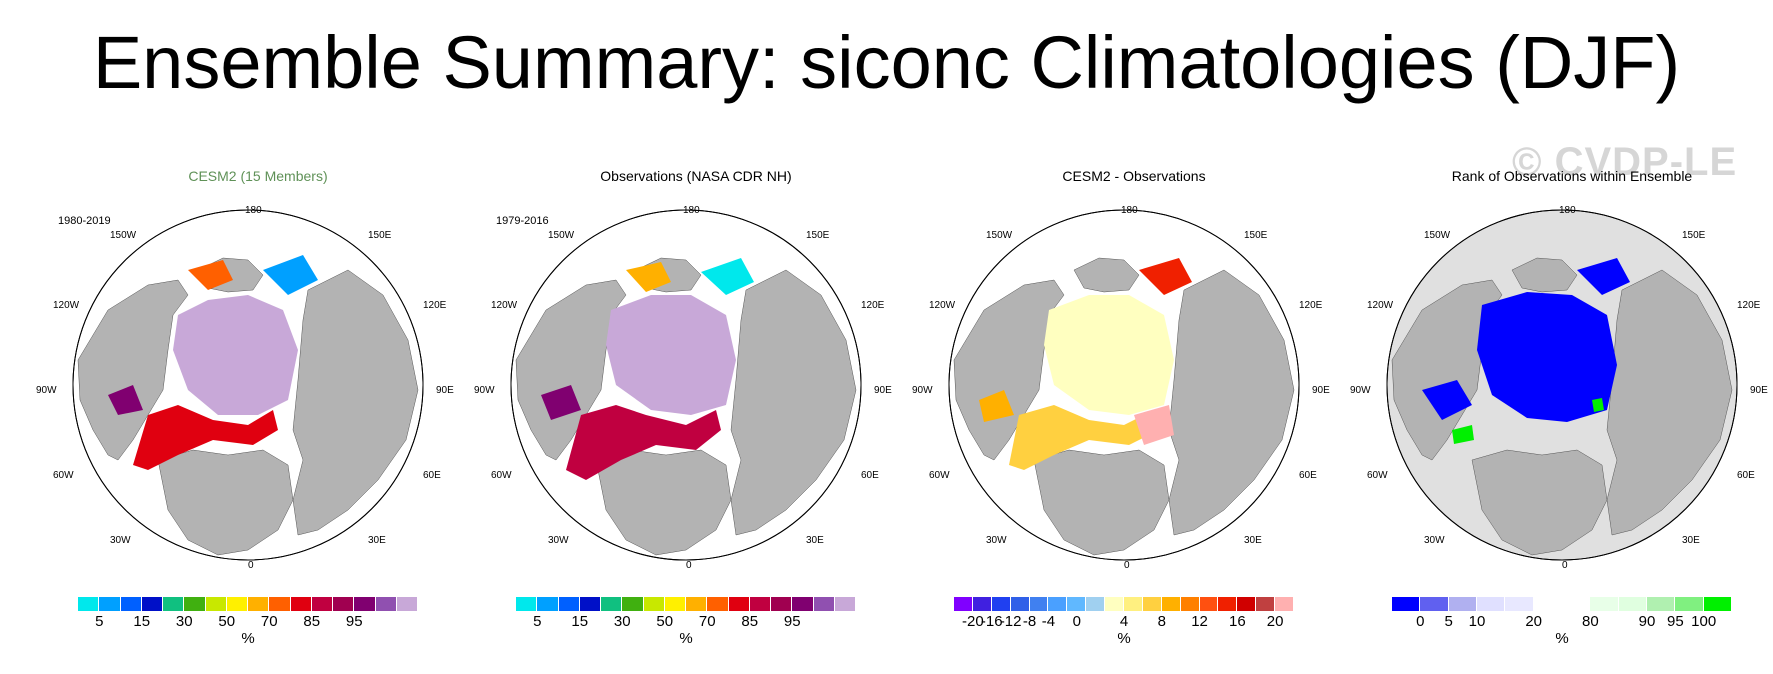 The height and width of the screenshot is (674, 1773). Describe the element at coordinates (689, 565) in the screenshot. I see `lon-label-n0: 0` at that location.